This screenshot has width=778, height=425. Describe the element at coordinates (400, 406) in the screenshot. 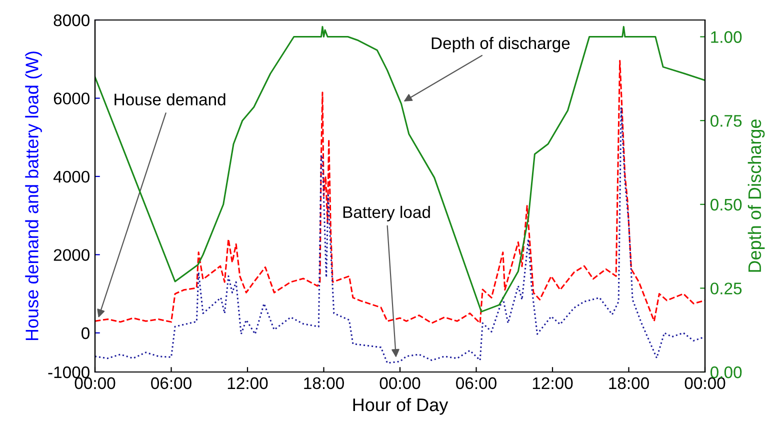

I see `x-axis-title: Hour of Day` at that location.